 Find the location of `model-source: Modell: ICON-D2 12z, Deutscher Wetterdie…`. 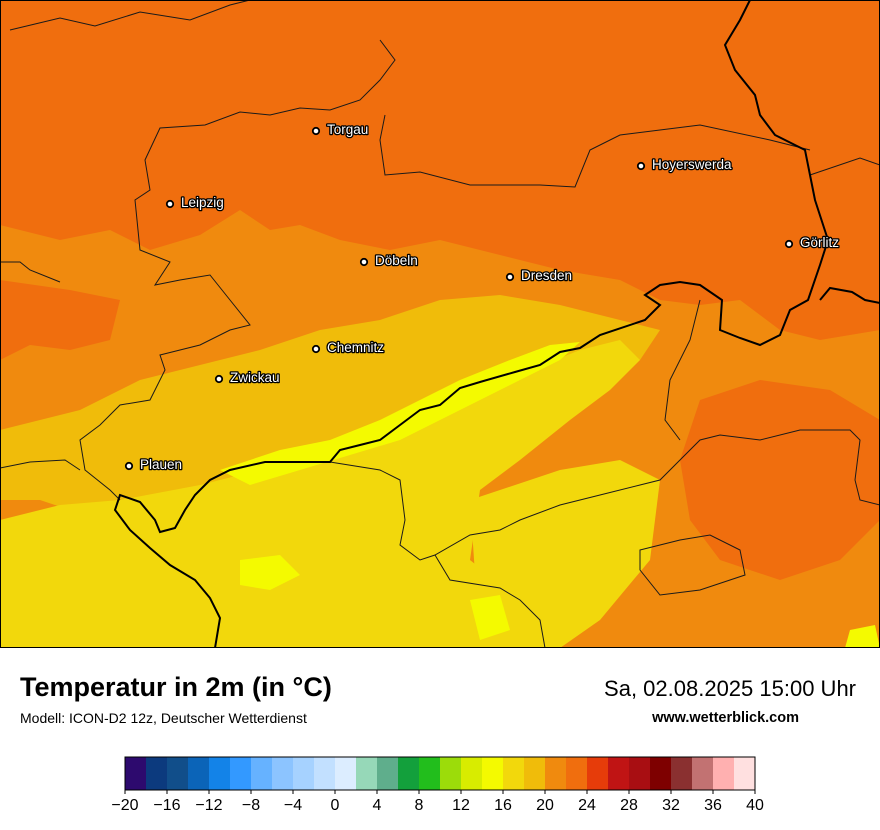

model-source: Modell: ICON-D2 12z, Deutscher Wetterdie… is located at coordinates (163, 718).